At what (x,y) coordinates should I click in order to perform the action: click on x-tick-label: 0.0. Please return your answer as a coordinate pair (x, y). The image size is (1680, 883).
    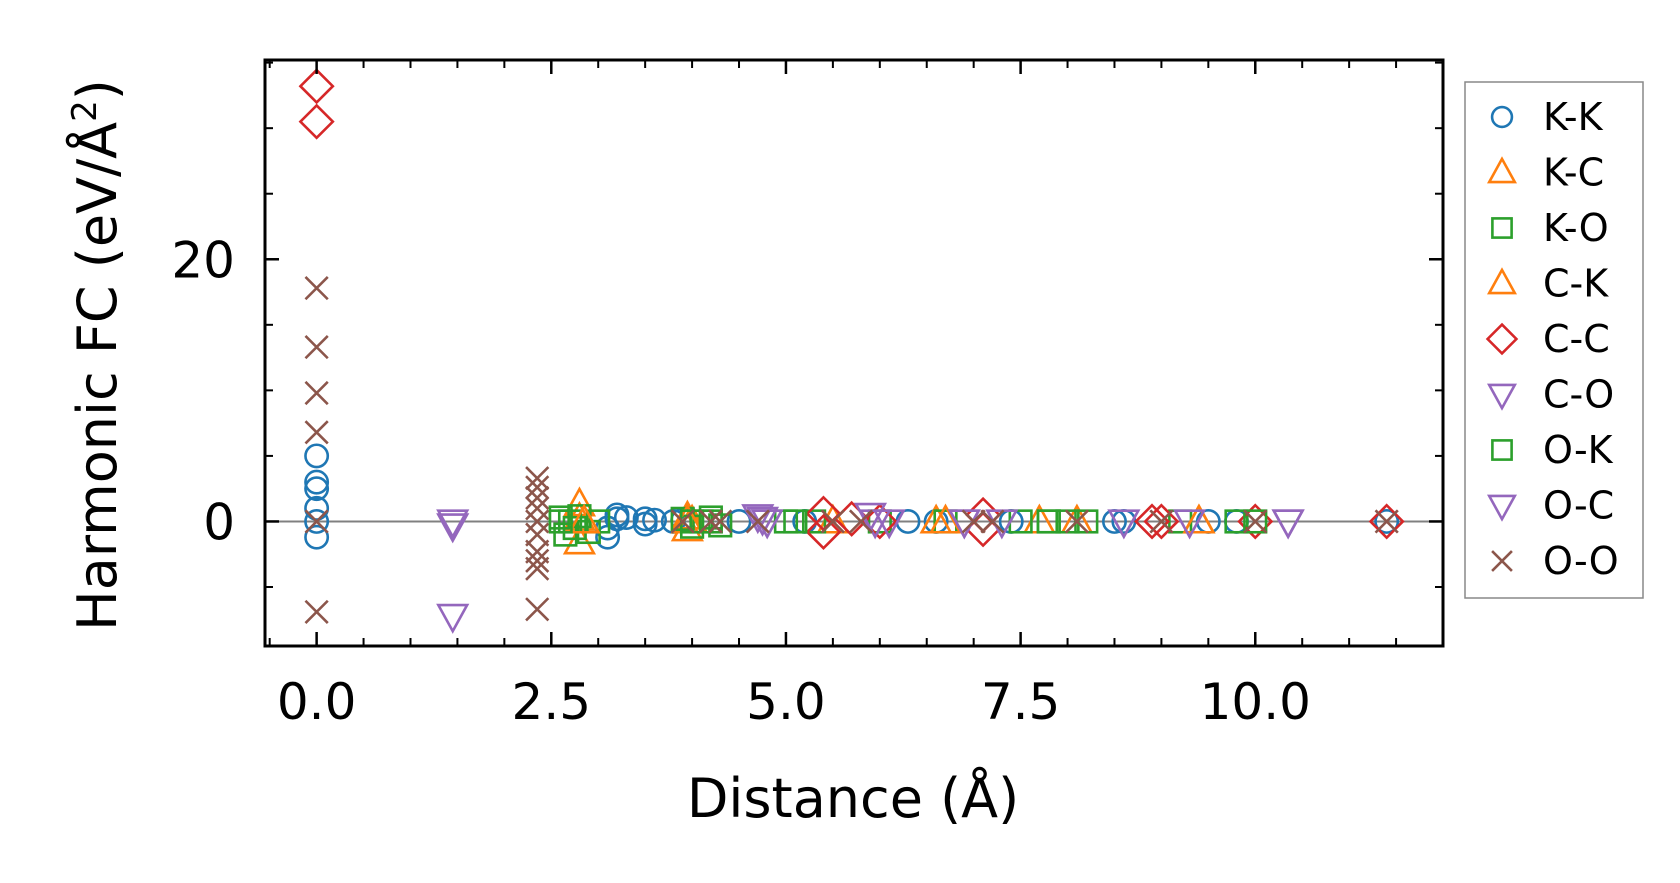
    Looking at the image, I should click on (317, 702).